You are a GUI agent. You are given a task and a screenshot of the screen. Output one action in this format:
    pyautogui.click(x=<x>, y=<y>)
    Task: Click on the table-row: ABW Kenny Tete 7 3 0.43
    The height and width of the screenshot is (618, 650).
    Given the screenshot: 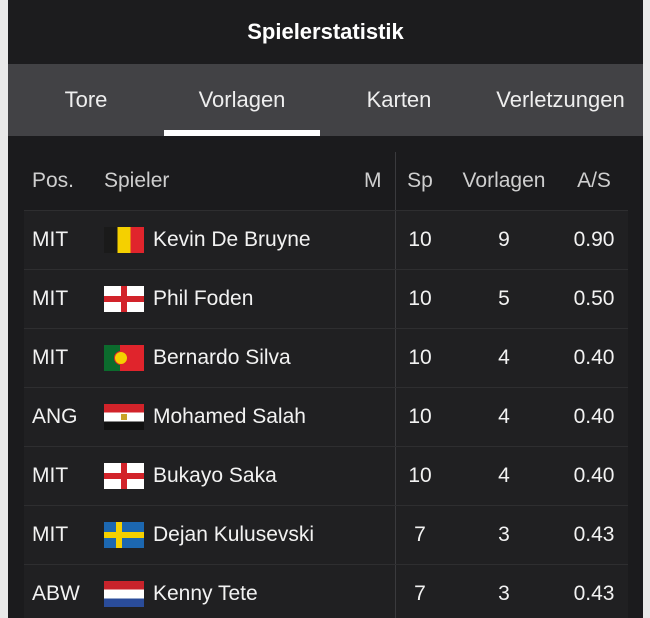 What is the action you would take?
    pyautogui.click(x=326, y=591)
    